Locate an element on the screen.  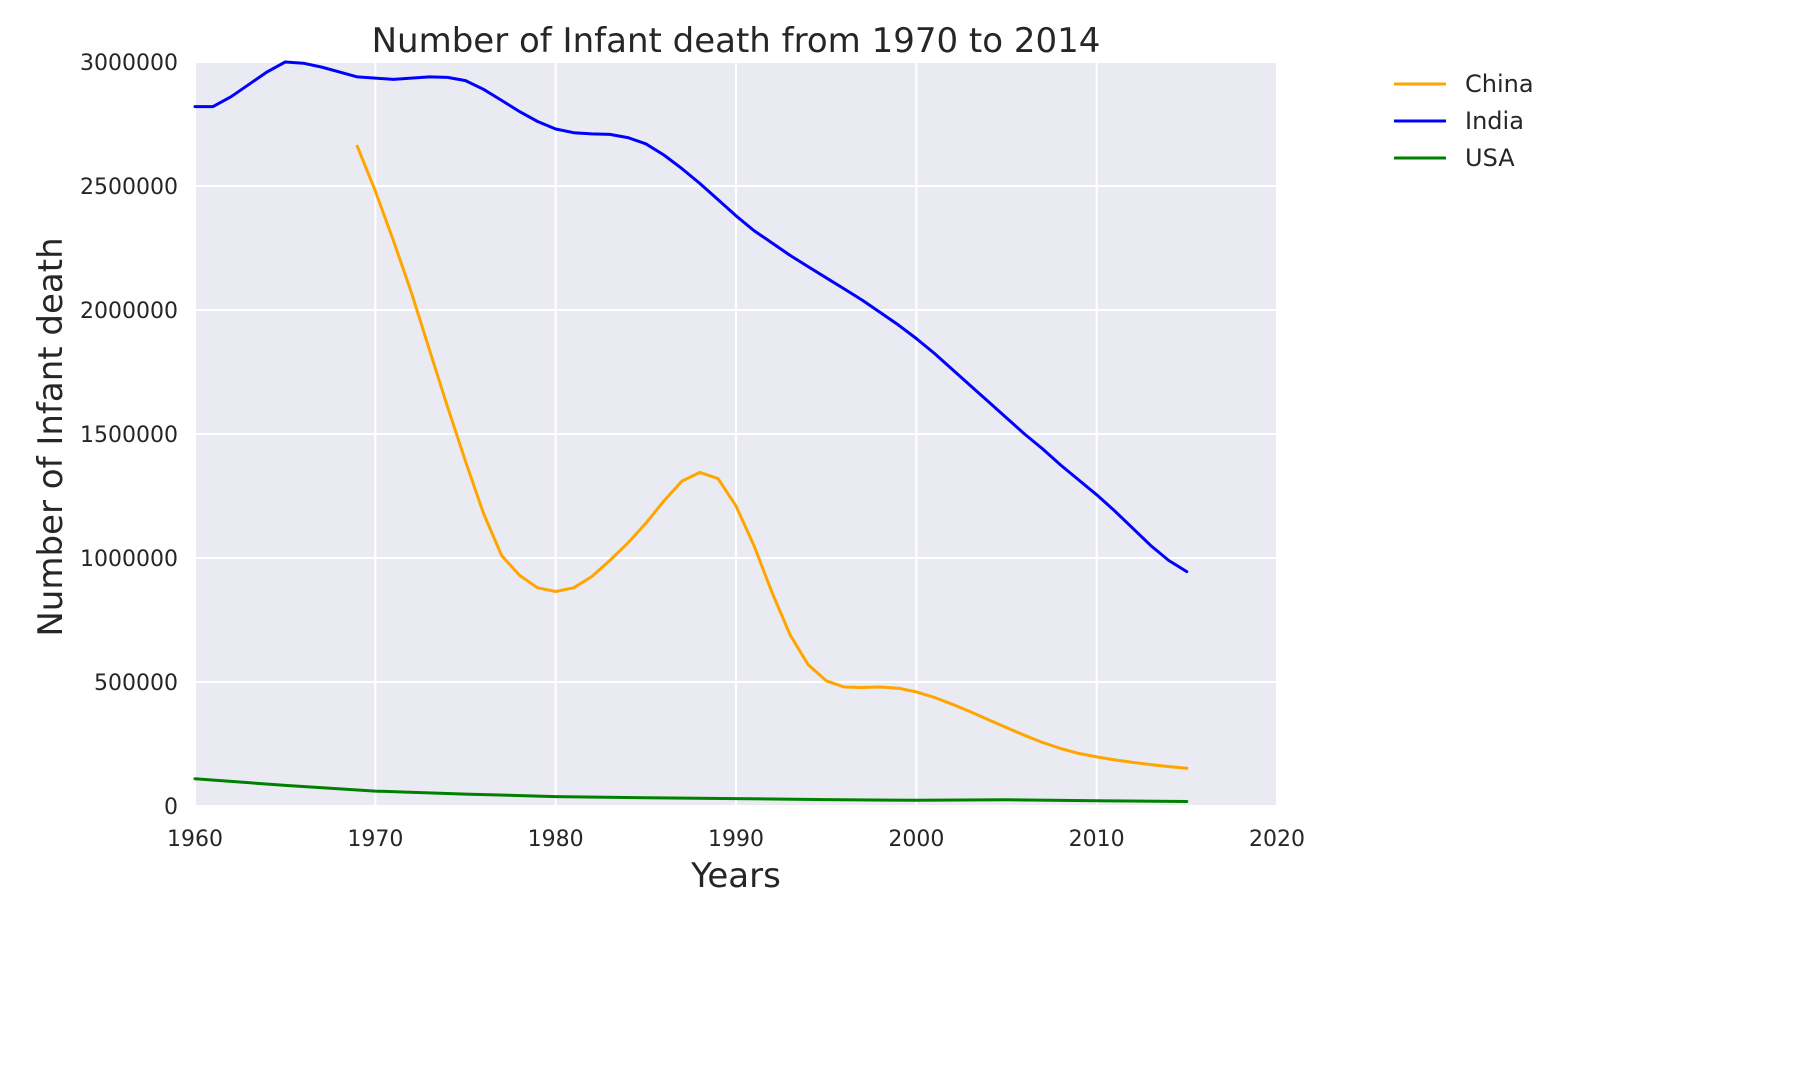
y-tick-label: 2000000 is located at coordinates (129, 311).